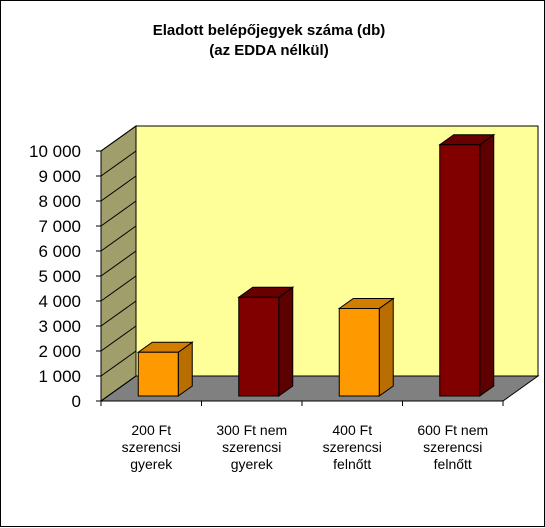 This screenshot has width=545, height=528. Describe the element at coordinates (59, 201) in the screenshot. I see `y-tick-label: 8 000` at that location.